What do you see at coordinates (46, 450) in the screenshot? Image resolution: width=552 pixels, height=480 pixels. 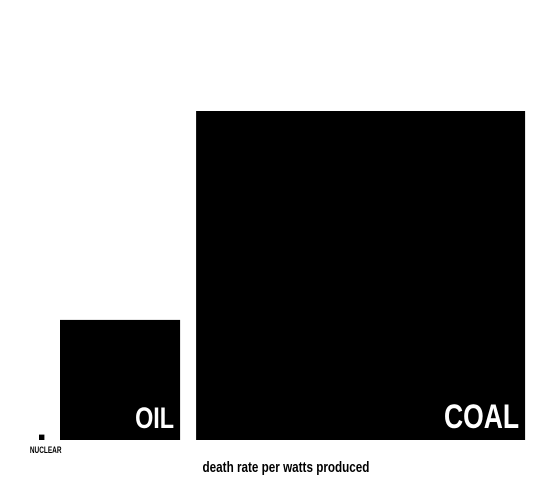 I see `label-nuclear: NUCLEAR` at bounding box center [46, 450].